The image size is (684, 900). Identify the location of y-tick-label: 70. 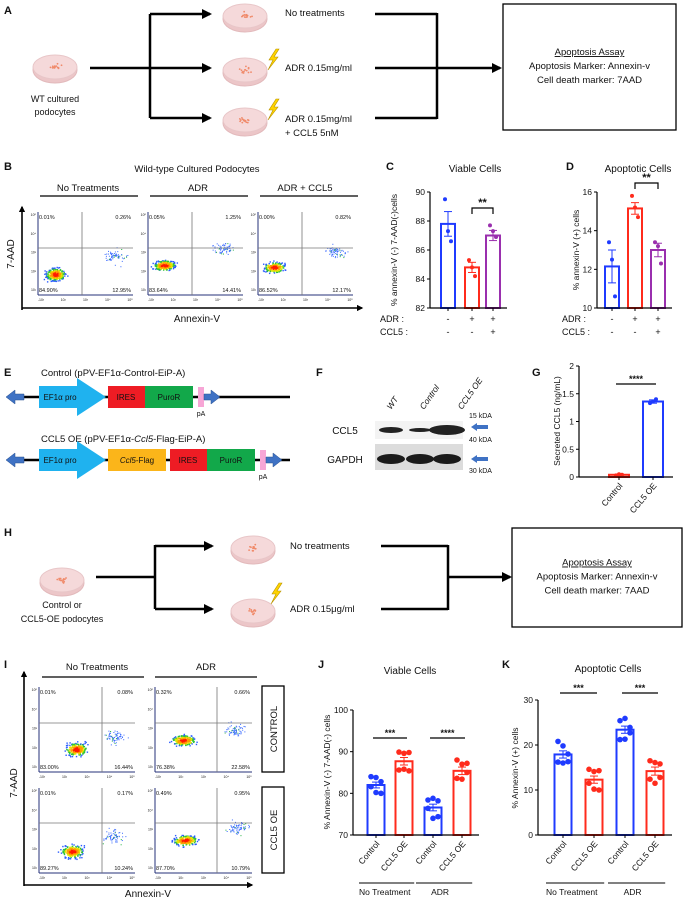
(344, 835).